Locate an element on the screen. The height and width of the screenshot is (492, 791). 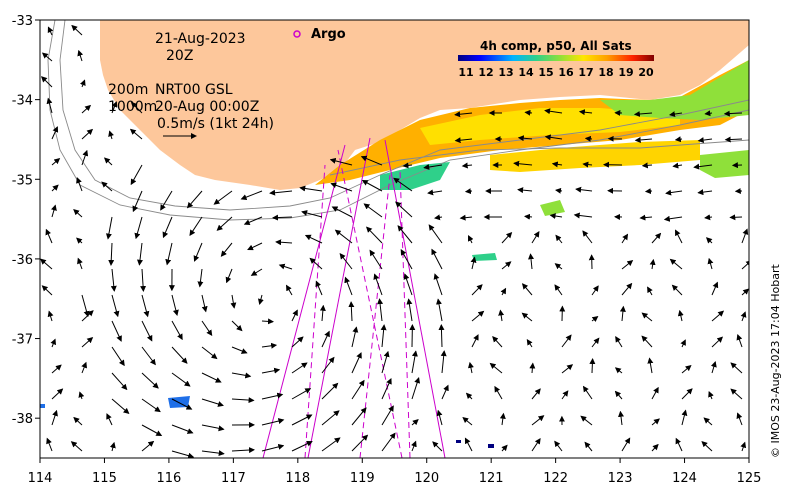
colorbar-ticks: 11 12 13 14 15 16 17 18 19 20 is located at coordinates (556, 72).